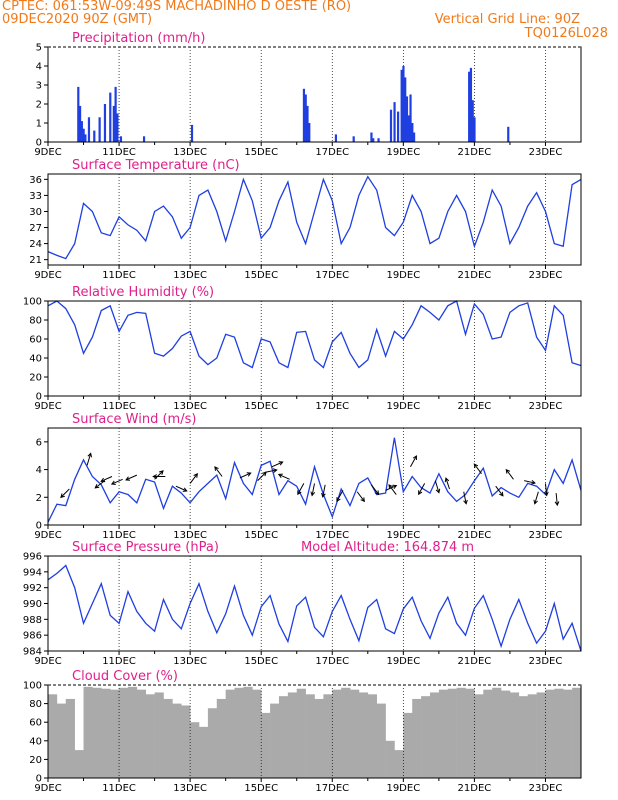 The height and width of the screenshot is (800, 618). Describe the element at coordinates (32, 588) in the screenshot. I see `y-tick-label: 992` at that location.